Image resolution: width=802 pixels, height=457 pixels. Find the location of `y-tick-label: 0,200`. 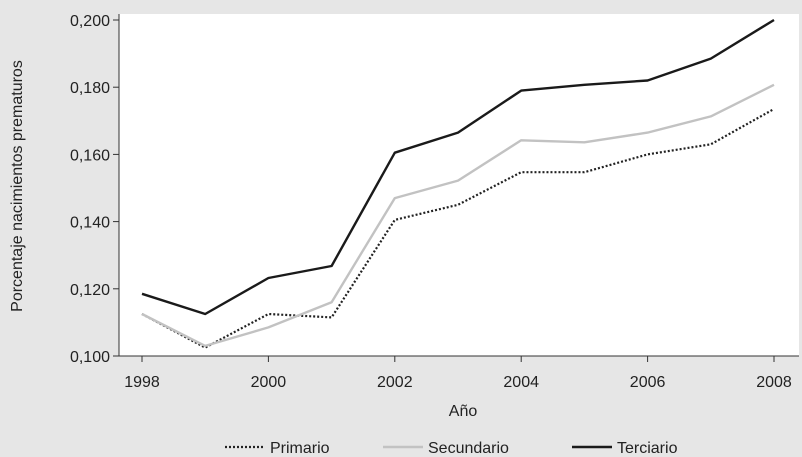

y-tick-label: 0,200 is located at coordinates (90, 21).